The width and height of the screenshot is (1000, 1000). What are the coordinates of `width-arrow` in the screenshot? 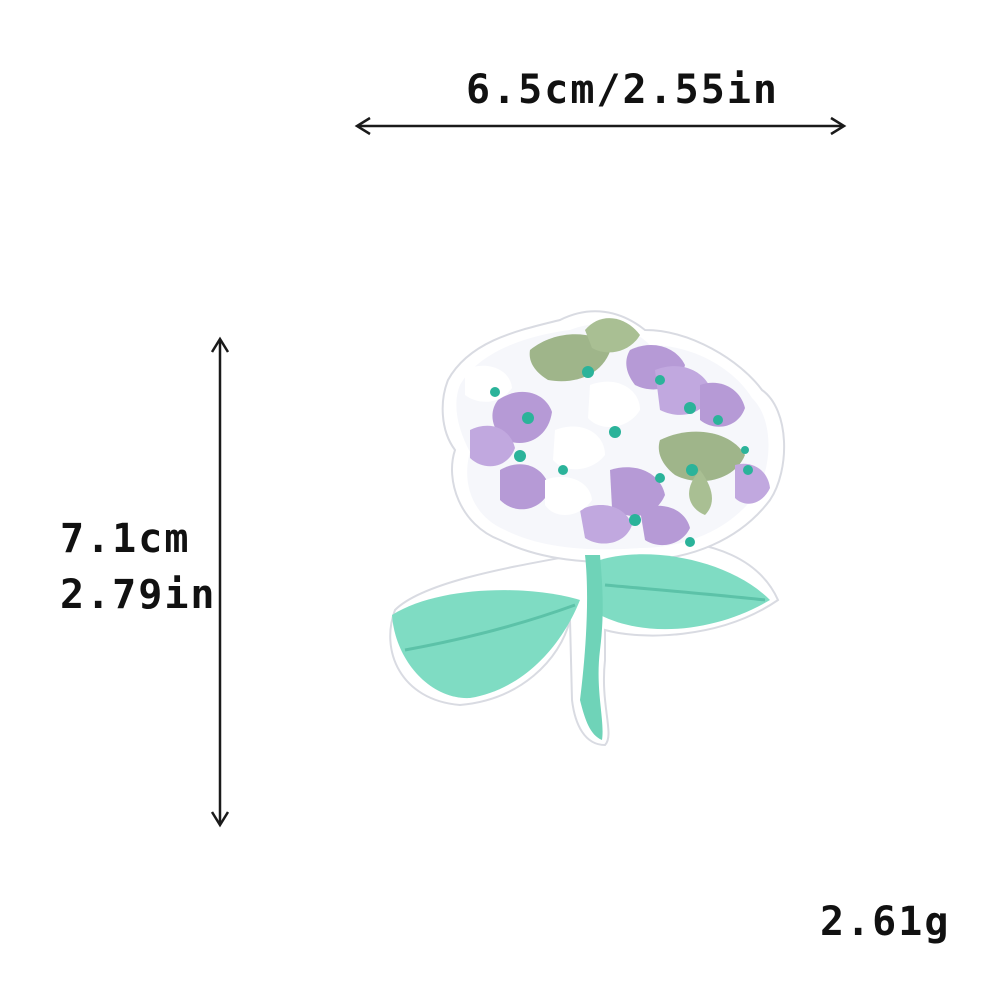 It's located at (600, 126).